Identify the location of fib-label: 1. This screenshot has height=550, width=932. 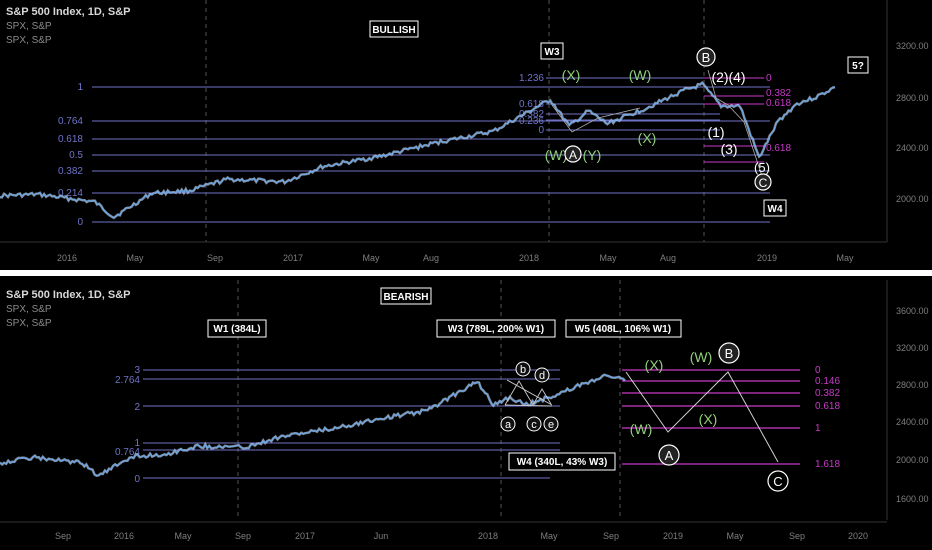
(80, 87).